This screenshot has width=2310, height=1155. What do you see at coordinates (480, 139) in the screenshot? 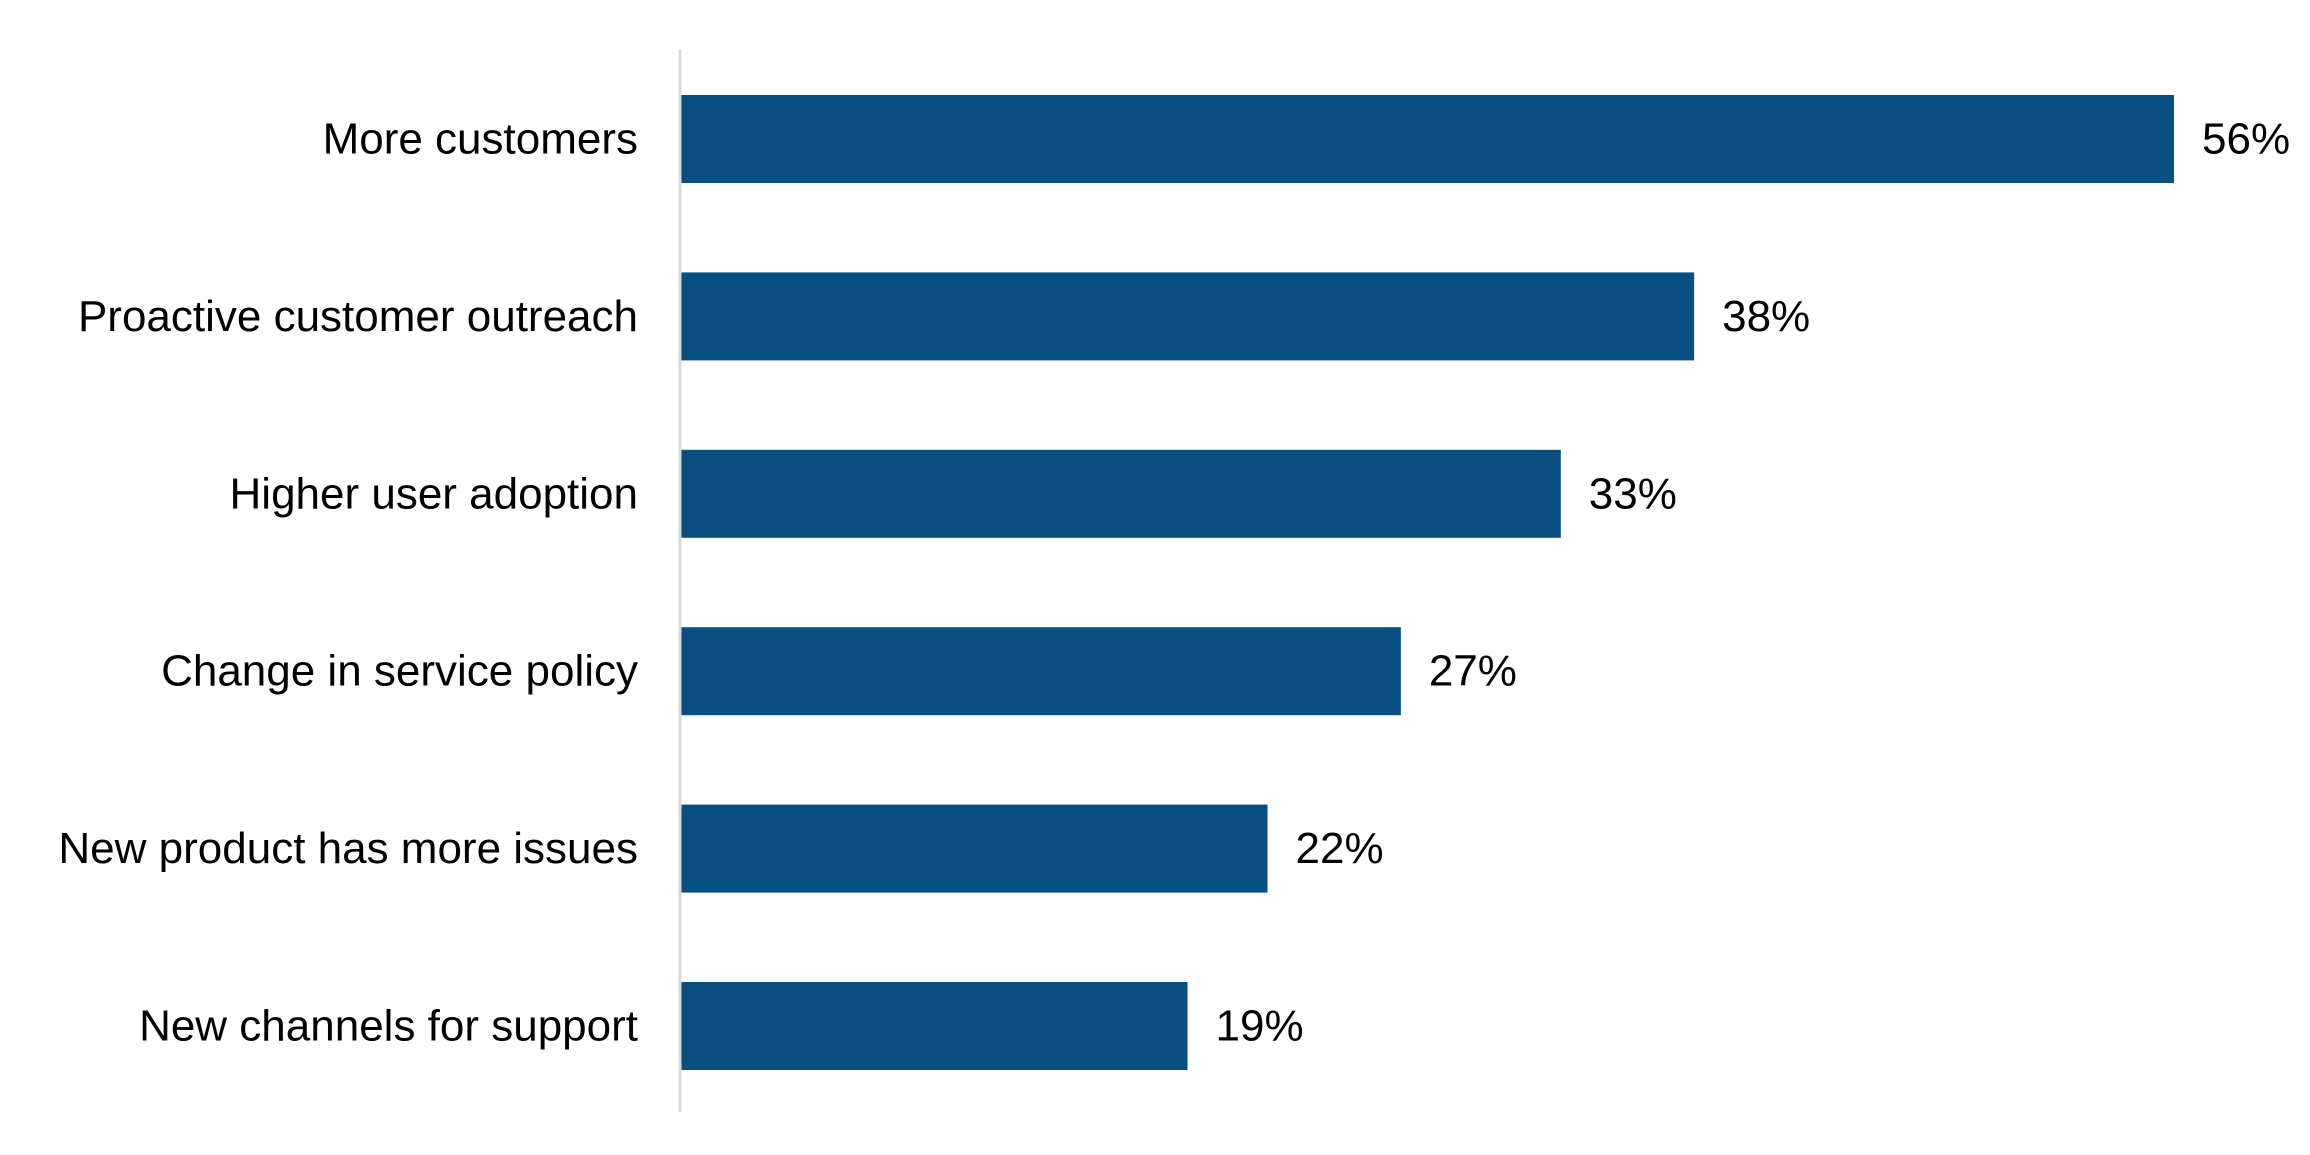
I see `category-label: More customers` at bounding box center [480, 139].